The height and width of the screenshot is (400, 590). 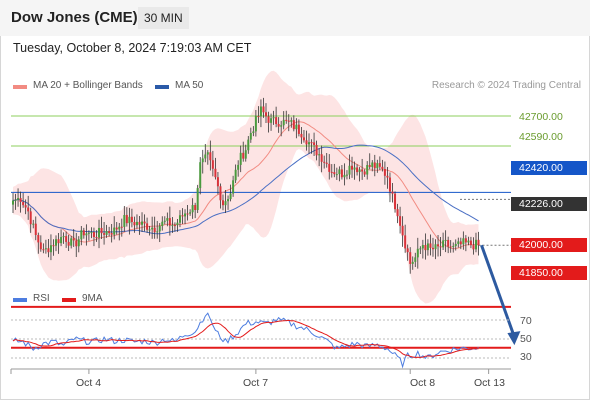 I want to click on forecast-arrow-shaft, so click(x=498, y=291).